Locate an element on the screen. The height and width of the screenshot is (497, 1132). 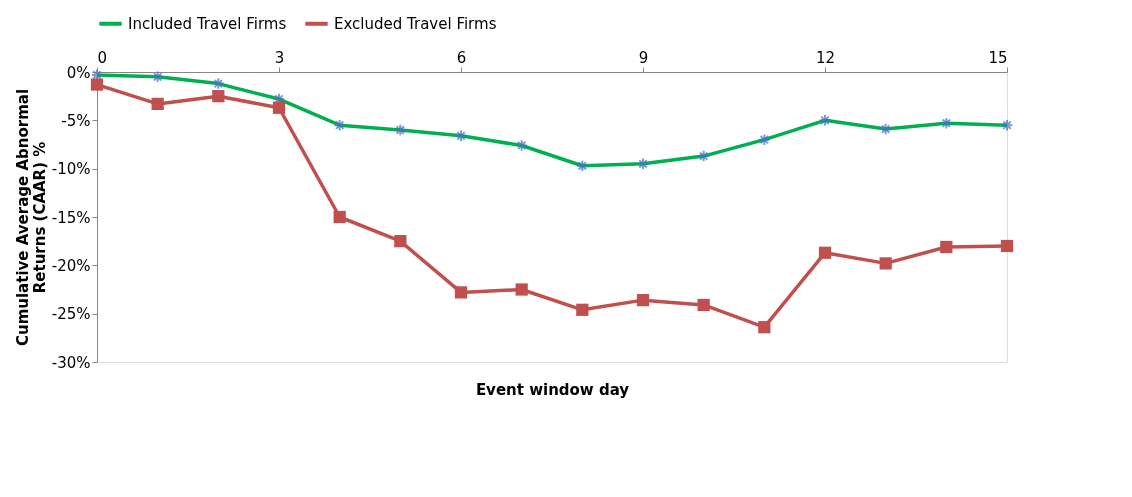
y-tick-label: -20% is located at coordinates (71, 265).